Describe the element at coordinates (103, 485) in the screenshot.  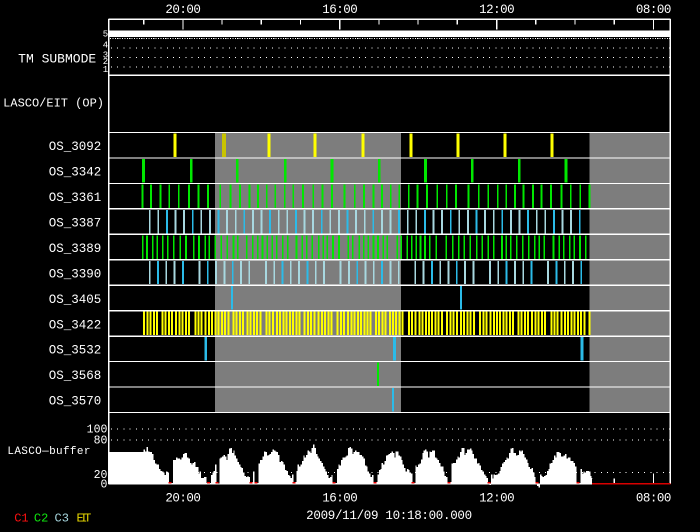
I see `svg-text: 0` at that location.